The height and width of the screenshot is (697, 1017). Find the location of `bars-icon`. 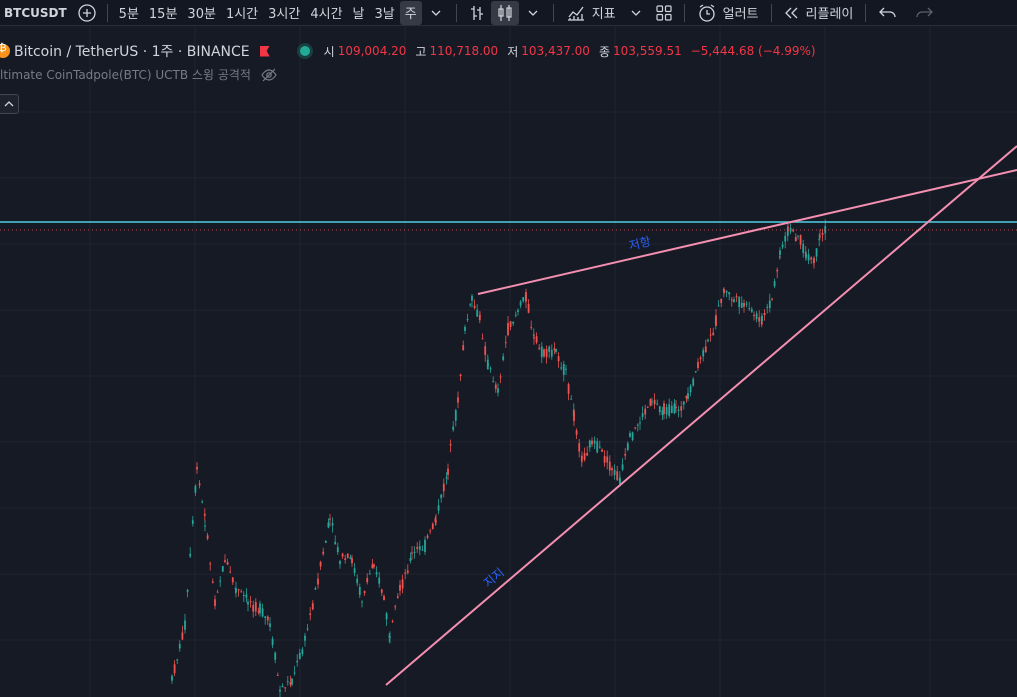

bars-icon is located at coordinates (476, 12).